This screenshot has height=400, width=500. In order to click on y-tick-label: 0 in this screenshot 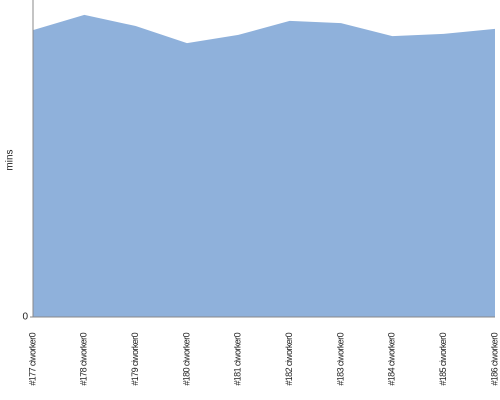, I will do `click(25, 317)`.